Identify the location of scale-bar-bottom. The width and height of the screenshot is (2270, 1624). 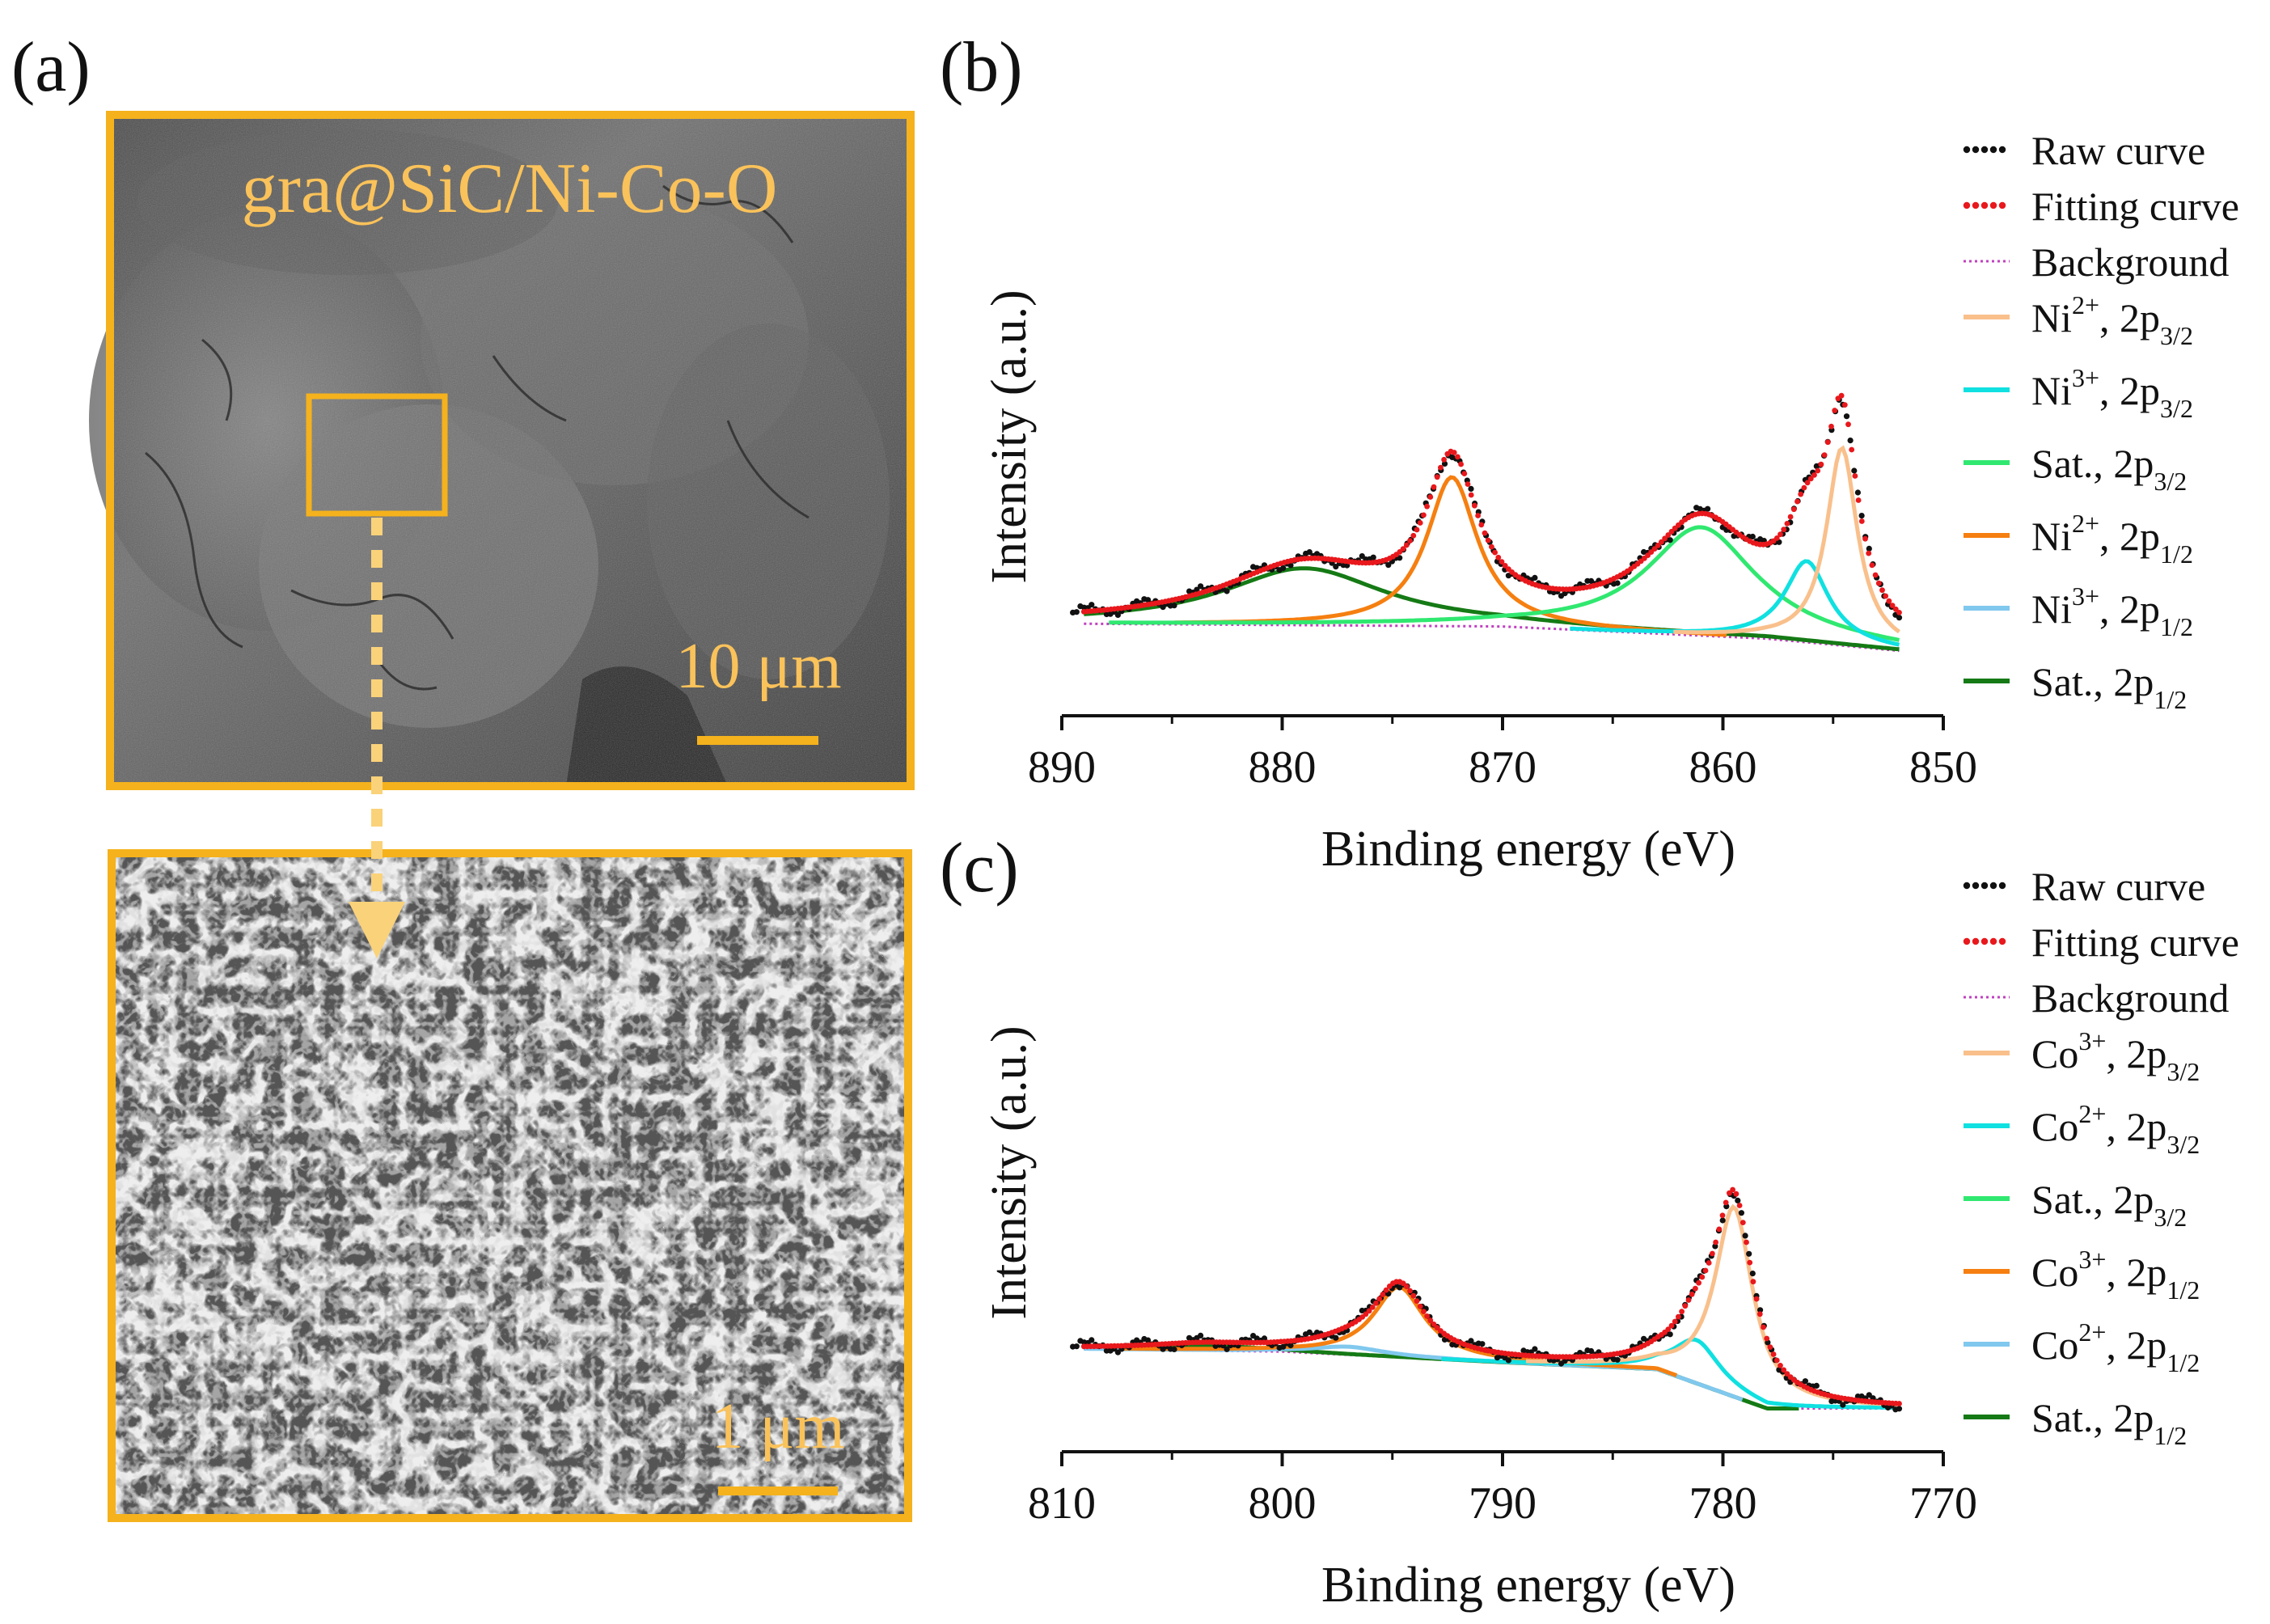
(778, 1491).